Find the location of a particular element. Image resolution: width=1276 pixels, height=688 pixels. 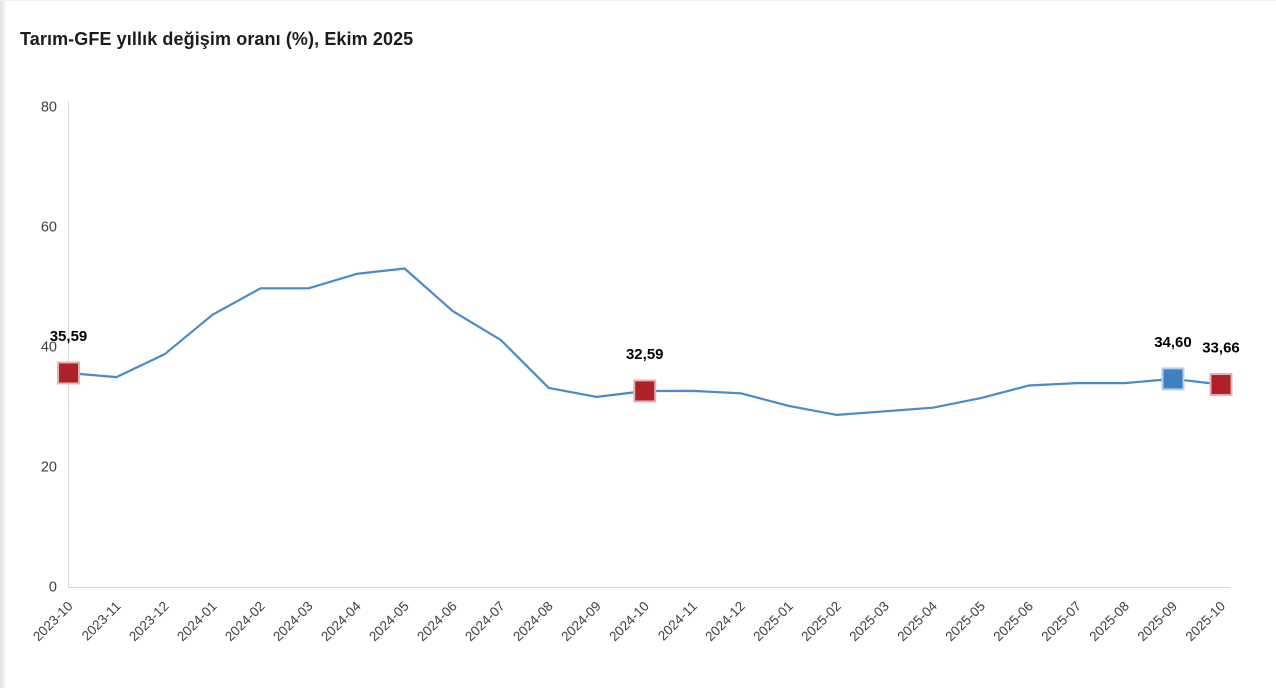

x-tick-label: 2023-11 is located at coordinates (101, 621).